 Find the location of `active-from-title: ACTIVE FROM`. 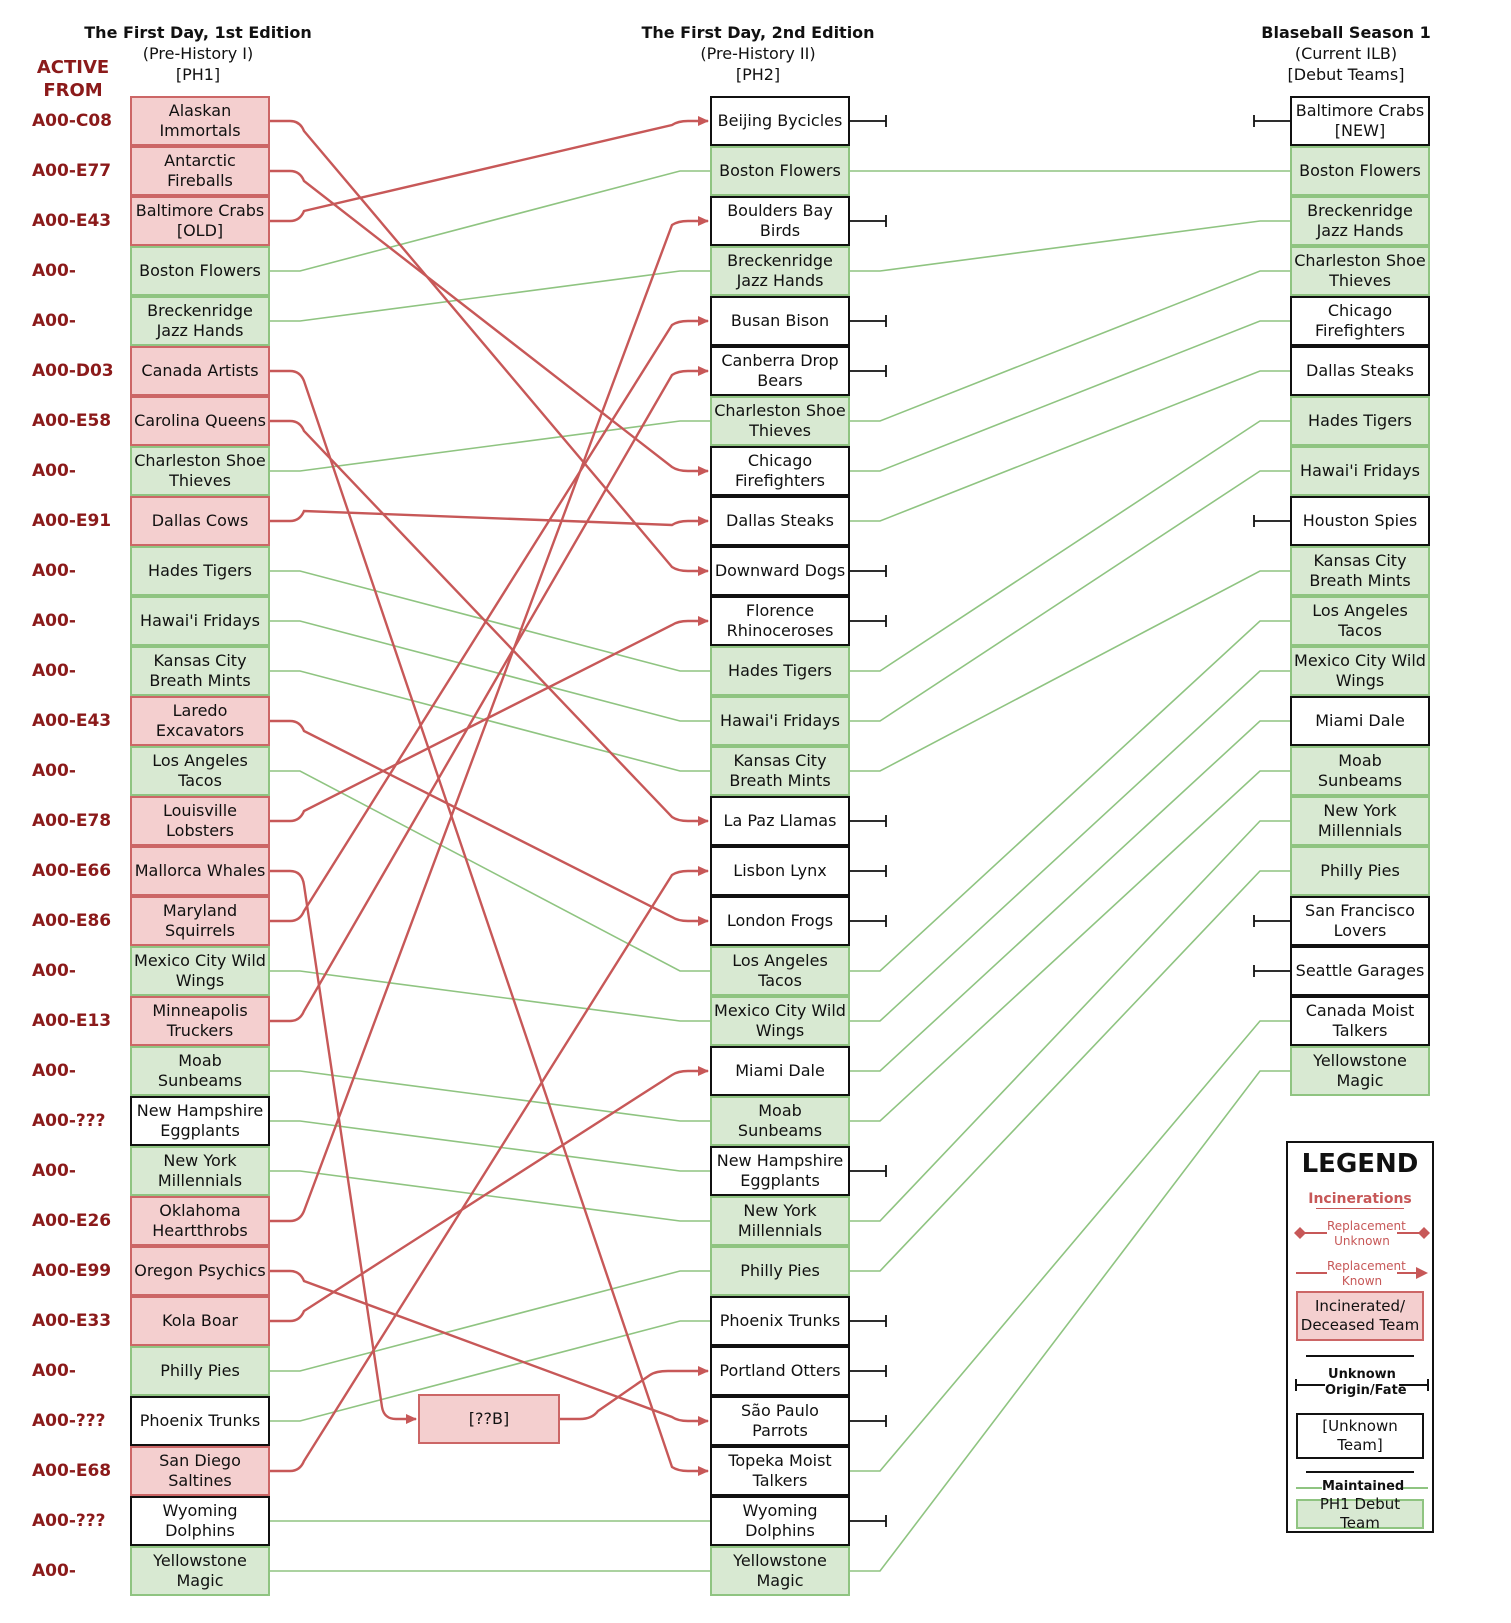

active-from-title: ACTIVE FROM is located at coordinates (73, 79).